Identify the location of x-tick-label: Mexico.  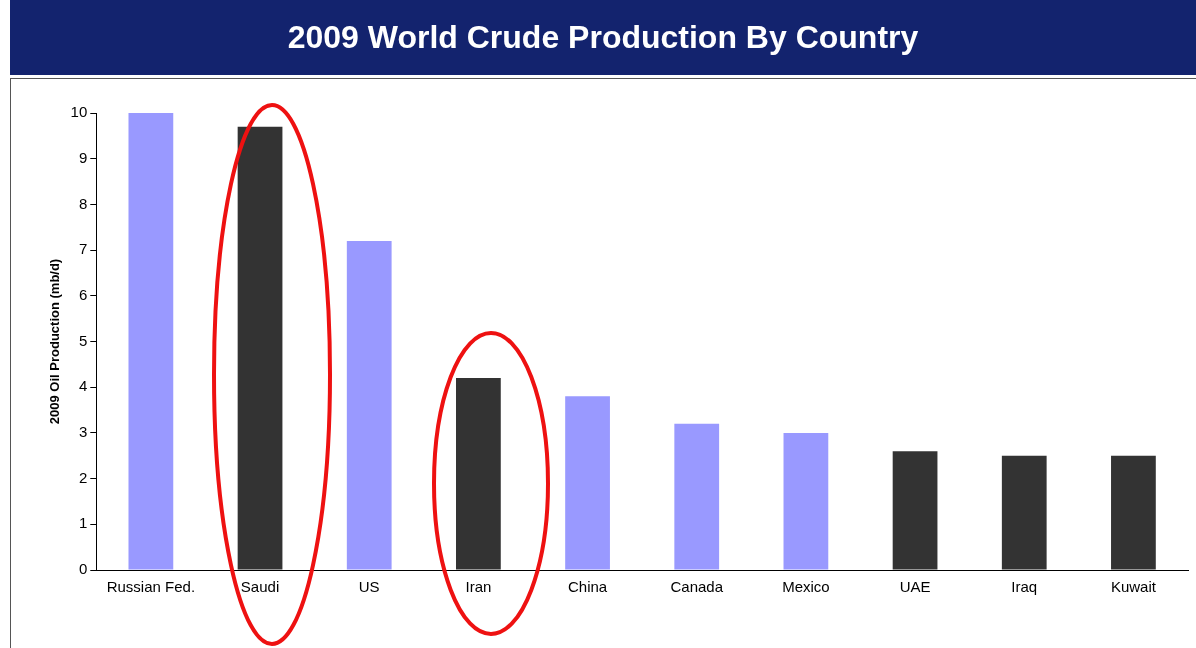
(806, 587).